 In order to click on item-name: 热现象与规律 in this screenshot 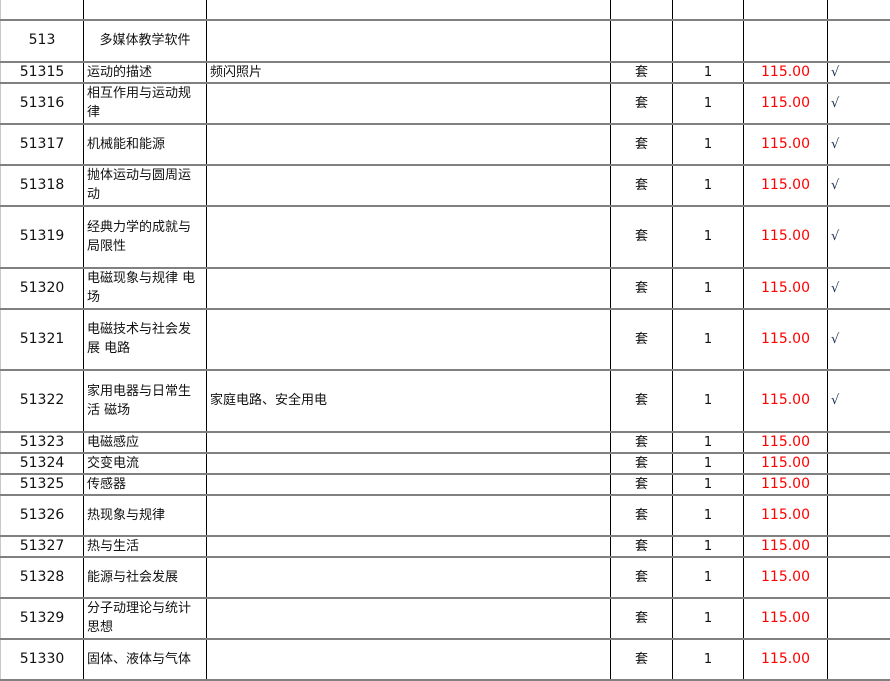, I will do `click(145, 515)`.